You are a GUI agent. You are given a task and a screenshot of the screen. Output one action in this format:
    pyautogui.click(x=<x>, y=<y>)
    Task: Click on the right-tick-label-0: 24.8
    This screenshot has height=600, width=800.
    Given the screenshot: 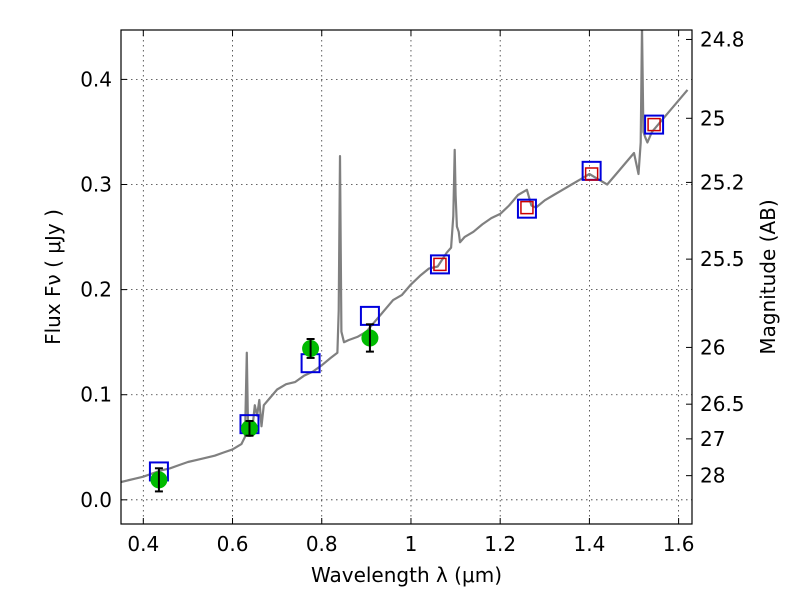 What is the action you would take?
    pyautogui.click(x=722, y=39)
    